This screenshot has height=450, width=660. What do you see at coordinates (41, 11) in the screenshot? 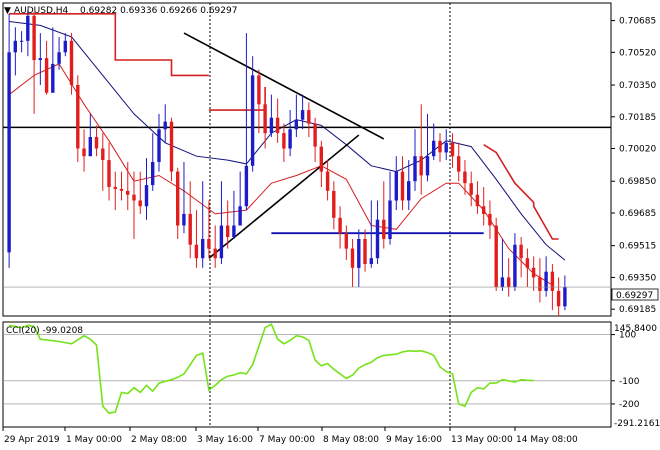
I see `symbol-timeframe: AUDUSD,H4` at bounding box center [41, 11].